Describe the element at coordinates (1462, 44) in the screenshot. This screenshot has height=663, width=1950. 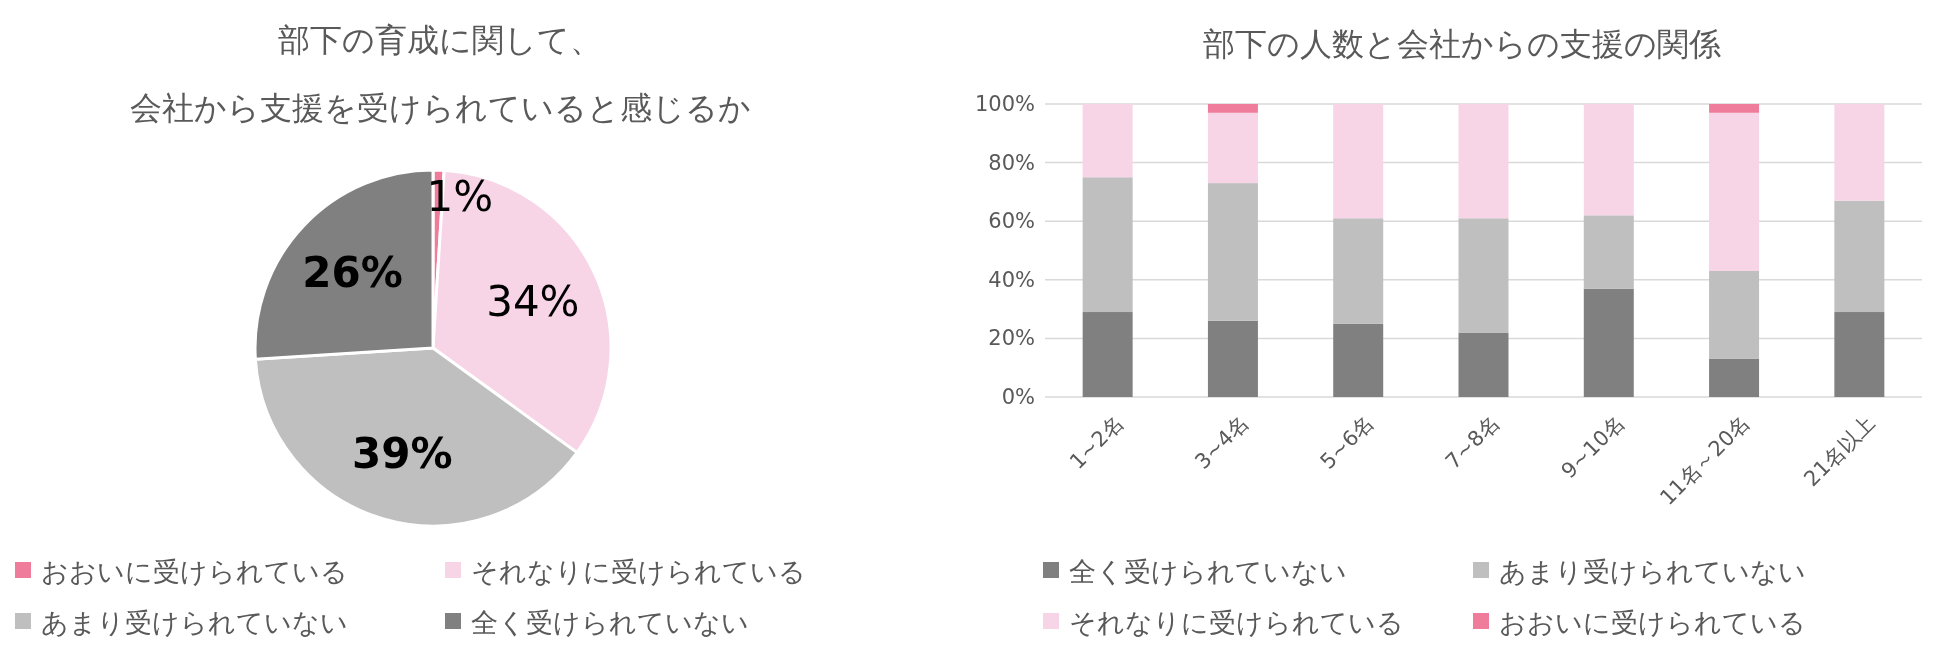
I see `chart-title: 部下の人数と会社からの支援の関係` at that location.